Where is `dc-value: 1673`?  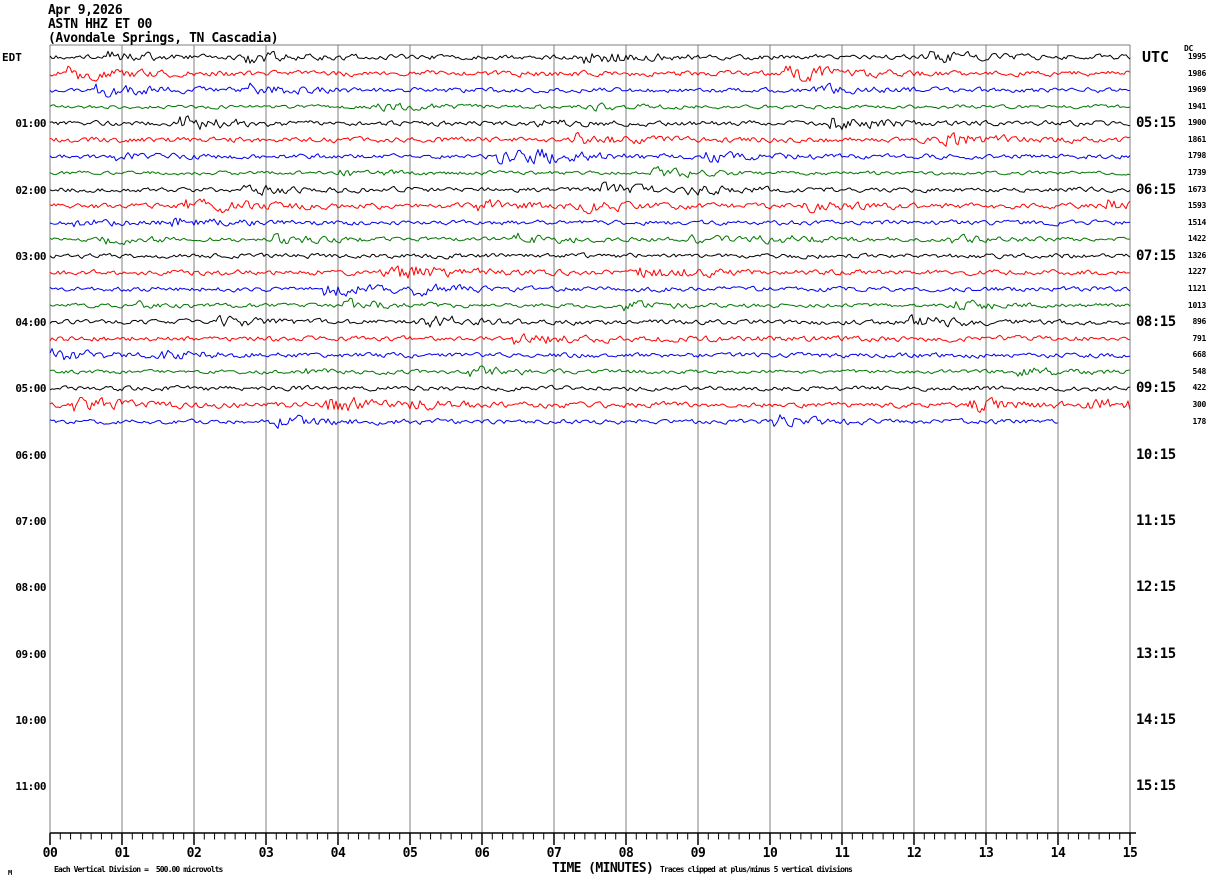
dc-value: 1673 is located at coordinates (1196, 189).